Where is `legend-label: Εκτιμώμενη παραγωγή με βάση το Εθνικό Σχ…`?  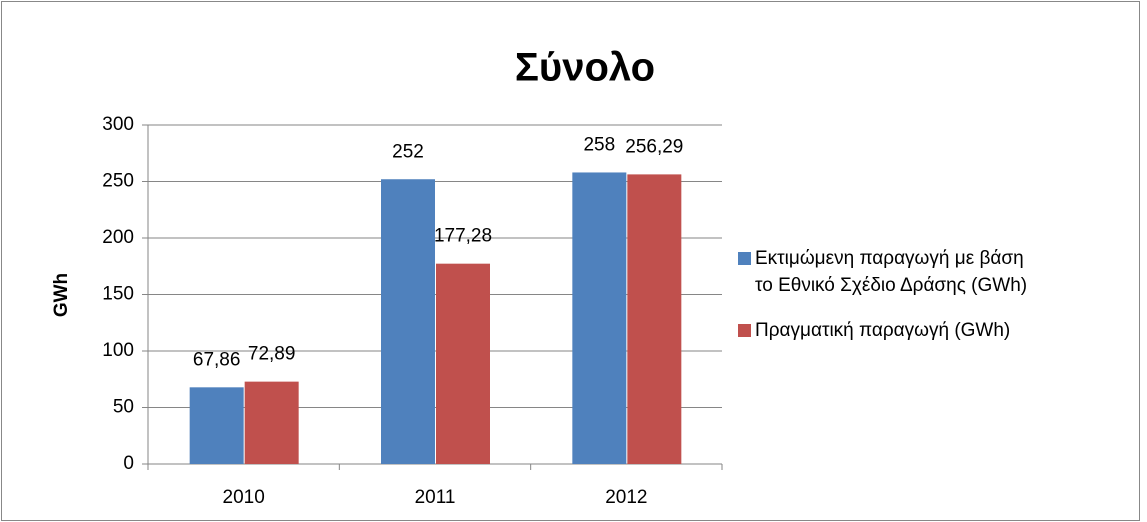
legend-label: Εκτιμώμενη παραγωγή με βάση το Εθνικό Σχ… is located at coordinates (891, 272).